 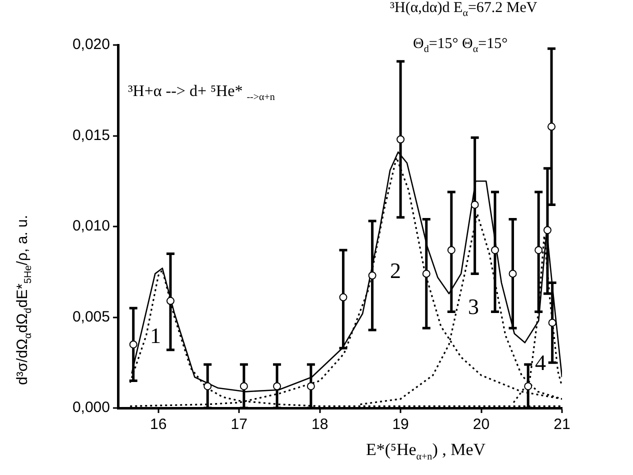 What do you see at coordinates (91, 226) in the screenshot?
I see `y-tick-label: 0,010` at bounding box center [91, 226].